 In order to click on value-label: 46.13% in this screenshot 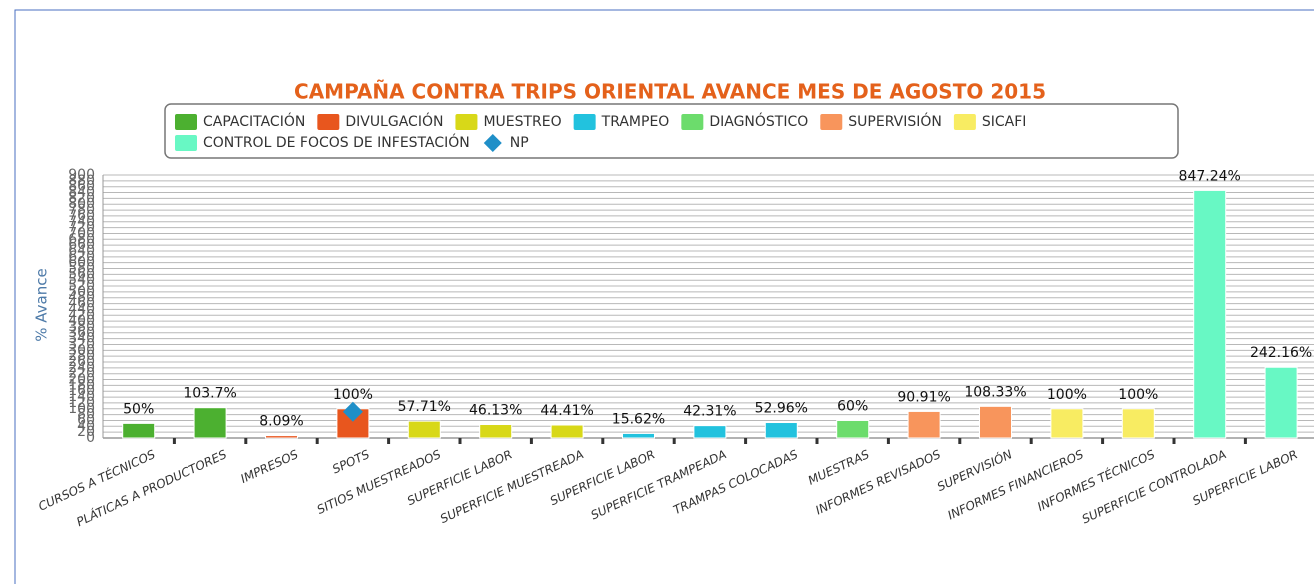, I will do `click(495, 411)`.